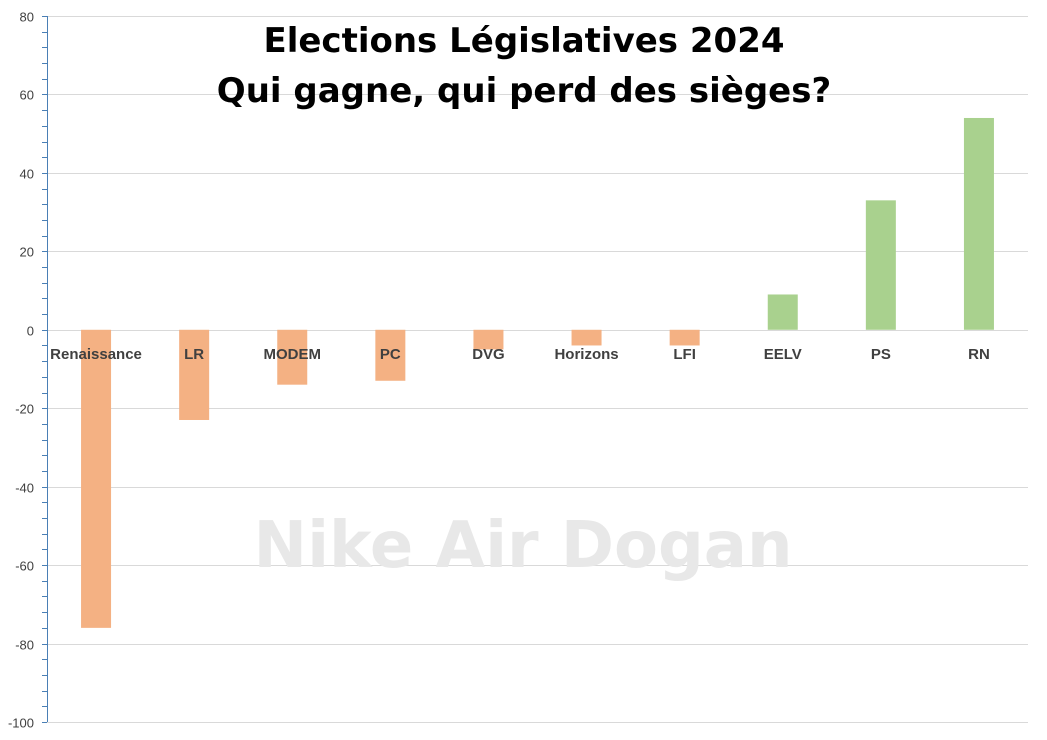 This screenshot has width=1047, height=740. Describe the element at coordinates (27, 174) in the screenshot. I see `y-tick-label: 40` at that location.